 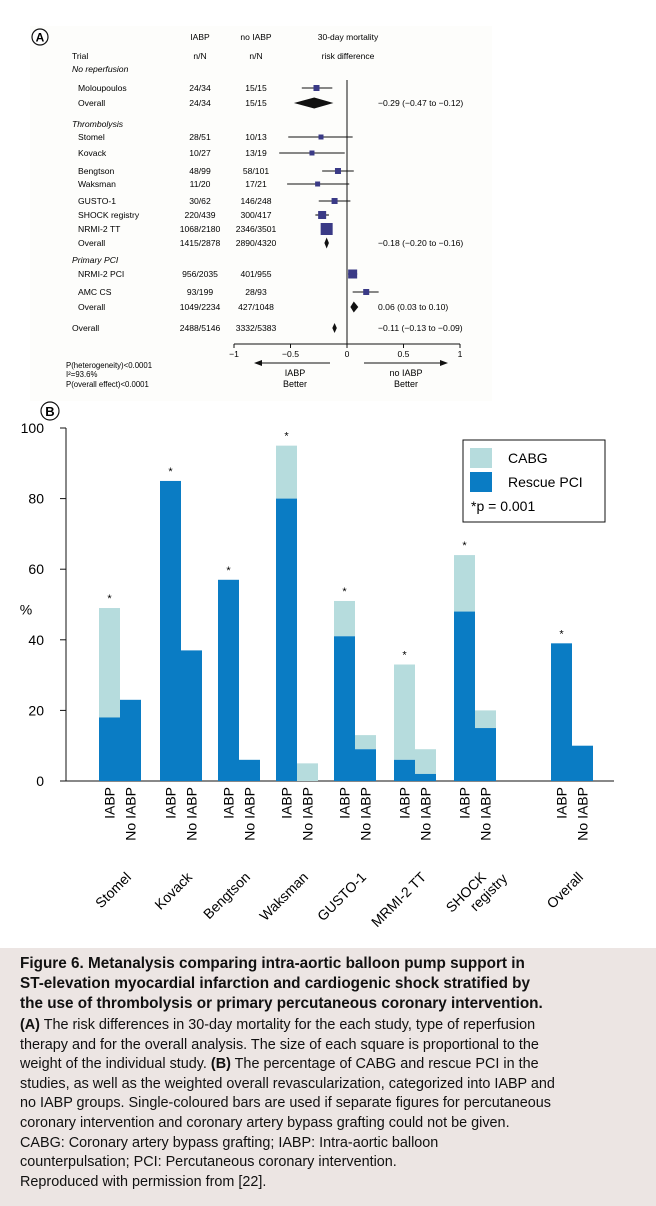 I want to click on no-iabp-count: 10/13, so click(x=256, y=137).